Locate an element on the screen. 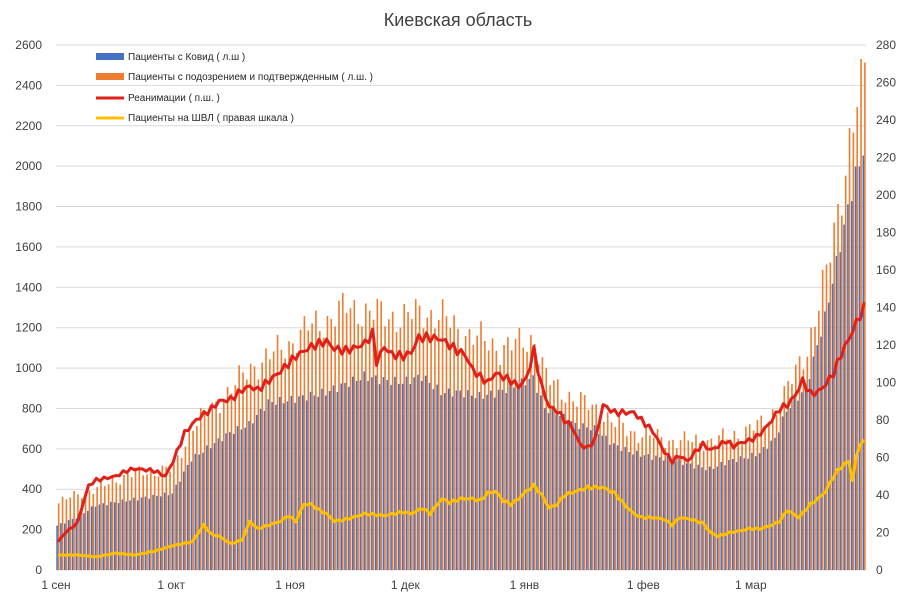 The image size is (917, 600). left-tick-label: 800 is located at coordinates (32, 408).